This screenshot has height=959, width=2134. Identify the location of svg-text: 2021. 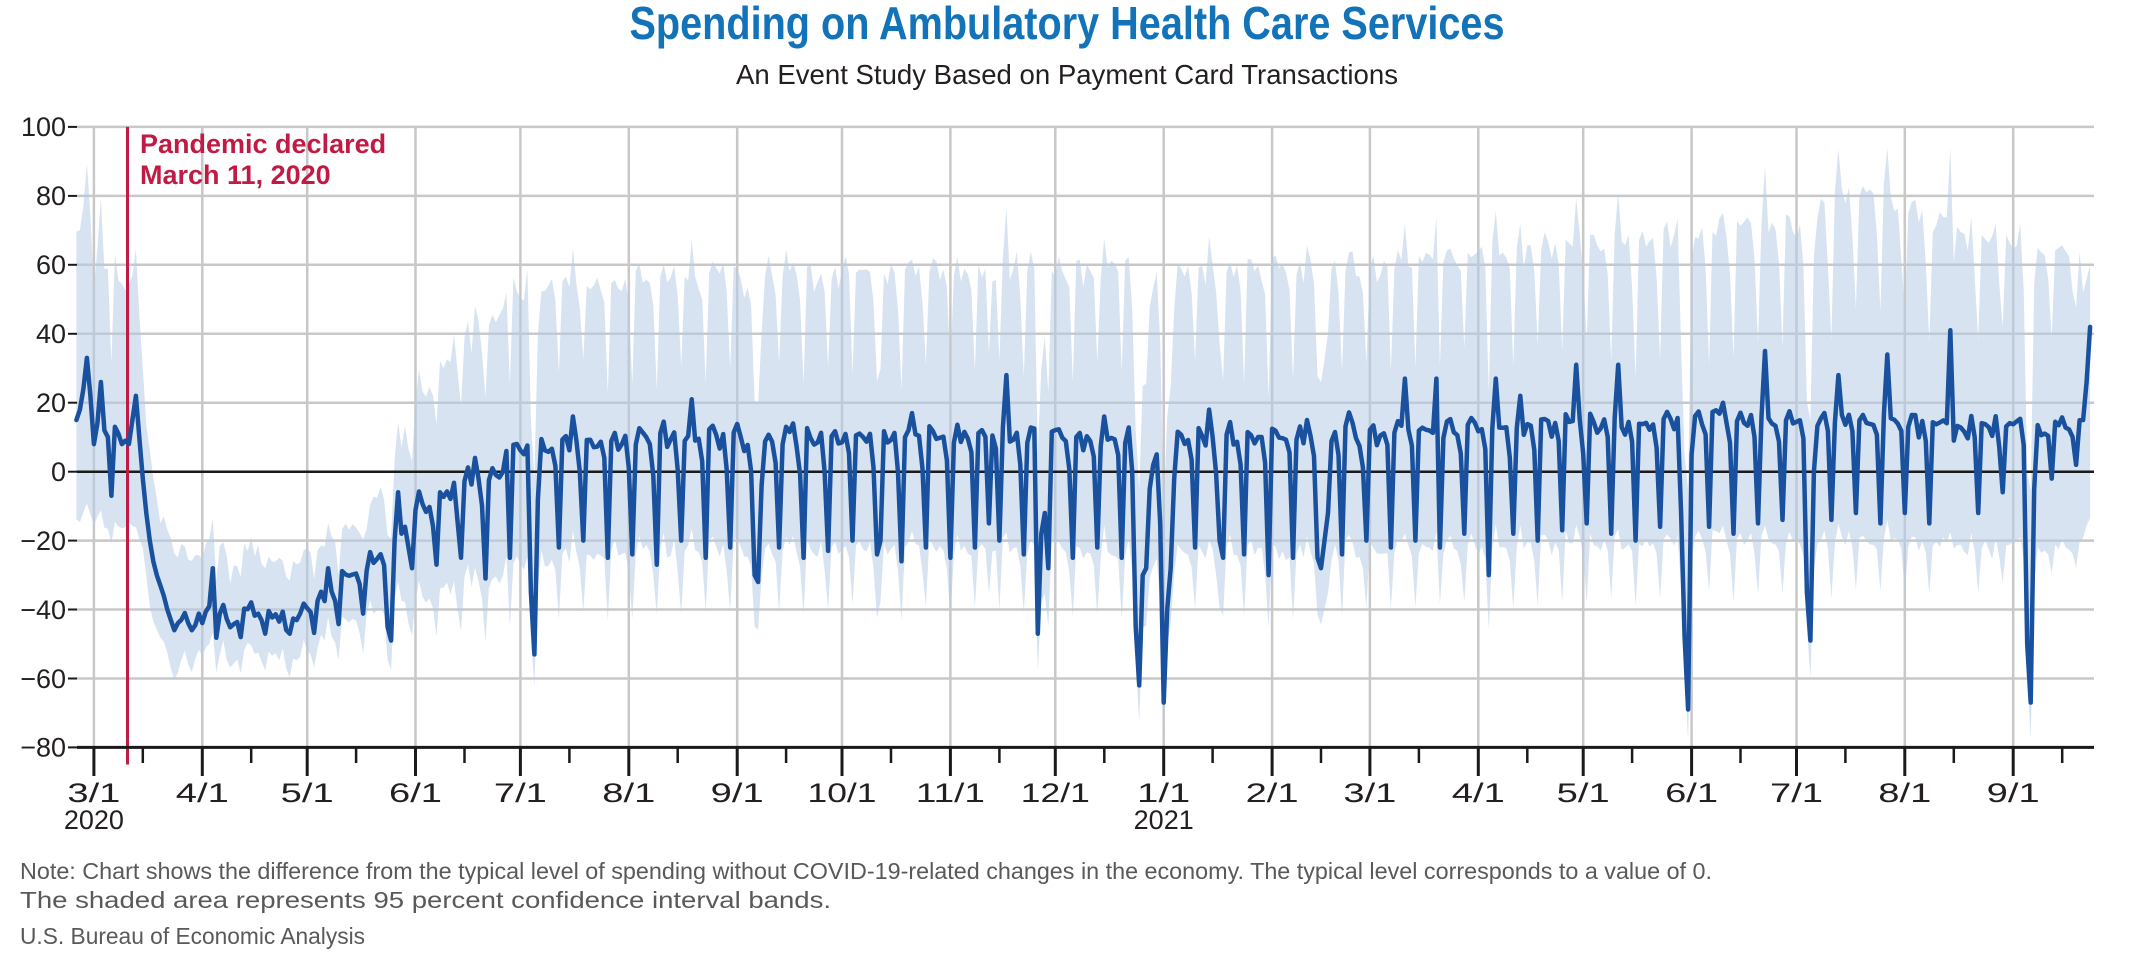
(1164, 820).